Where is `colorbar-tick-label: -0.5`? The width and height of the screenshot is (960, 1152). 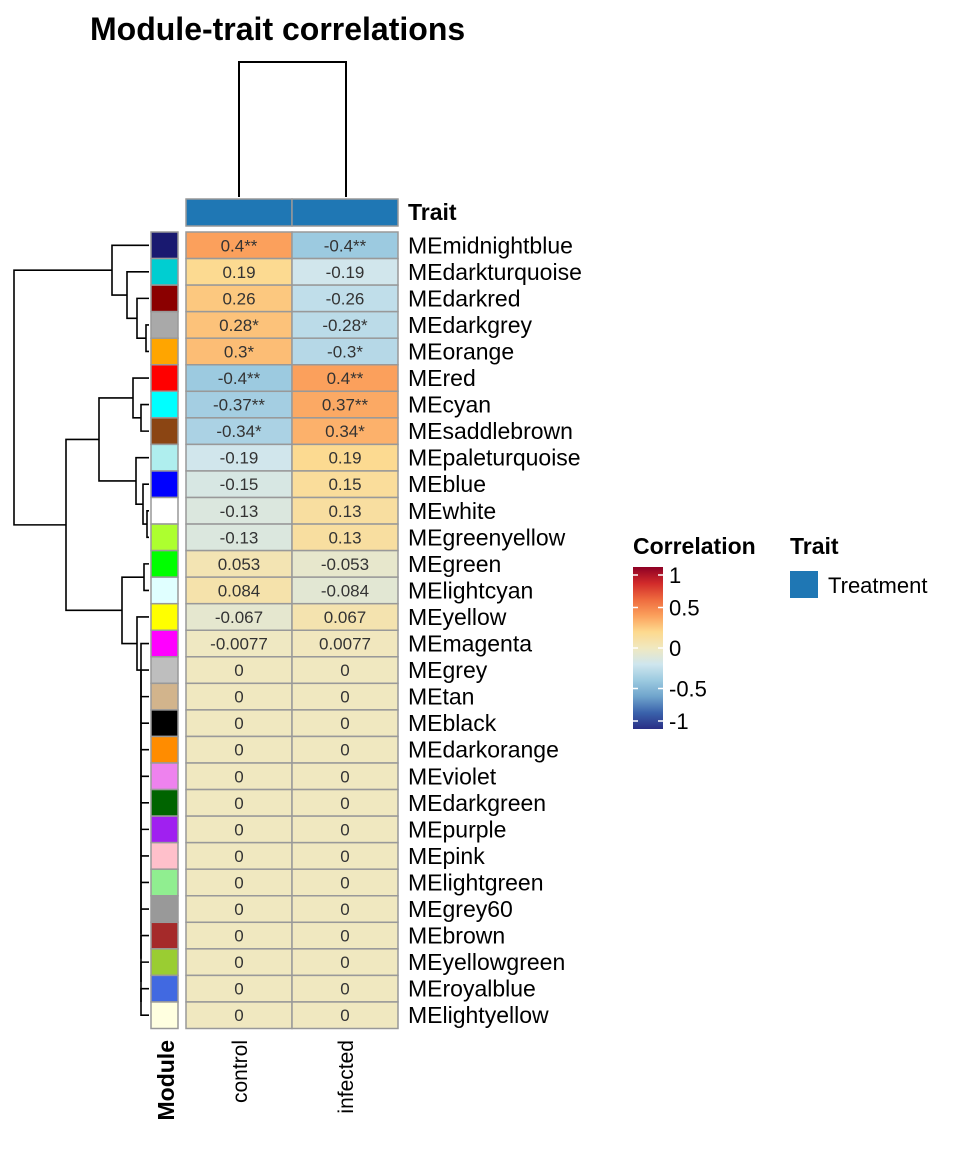 colorbar-tick-label: -0.5 is located at coordinates (688, 689).